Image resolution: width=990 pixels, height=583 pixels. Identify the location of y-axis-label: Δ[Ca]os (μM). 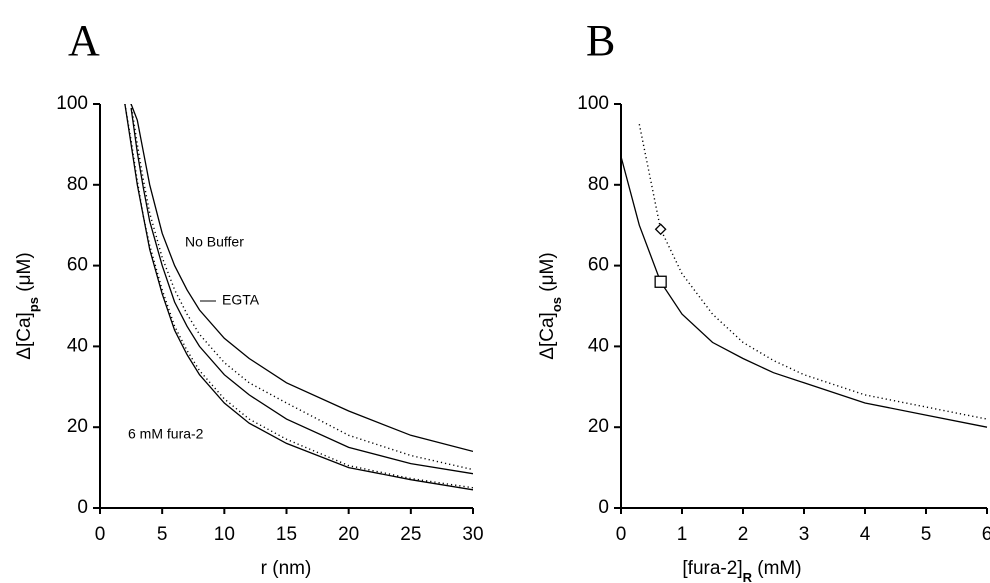
(550, 305).